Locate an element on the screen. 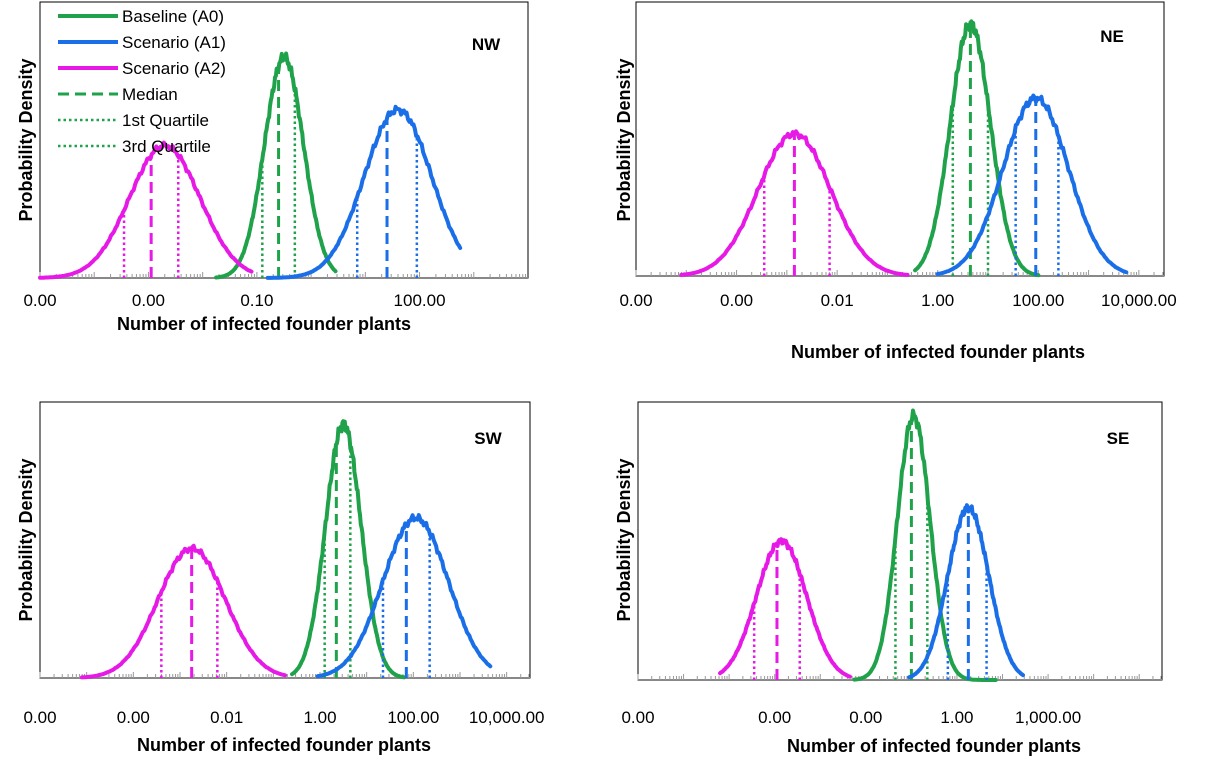  legend-item-baseline: Baseline (A0) is located at coordinates (141, 16).